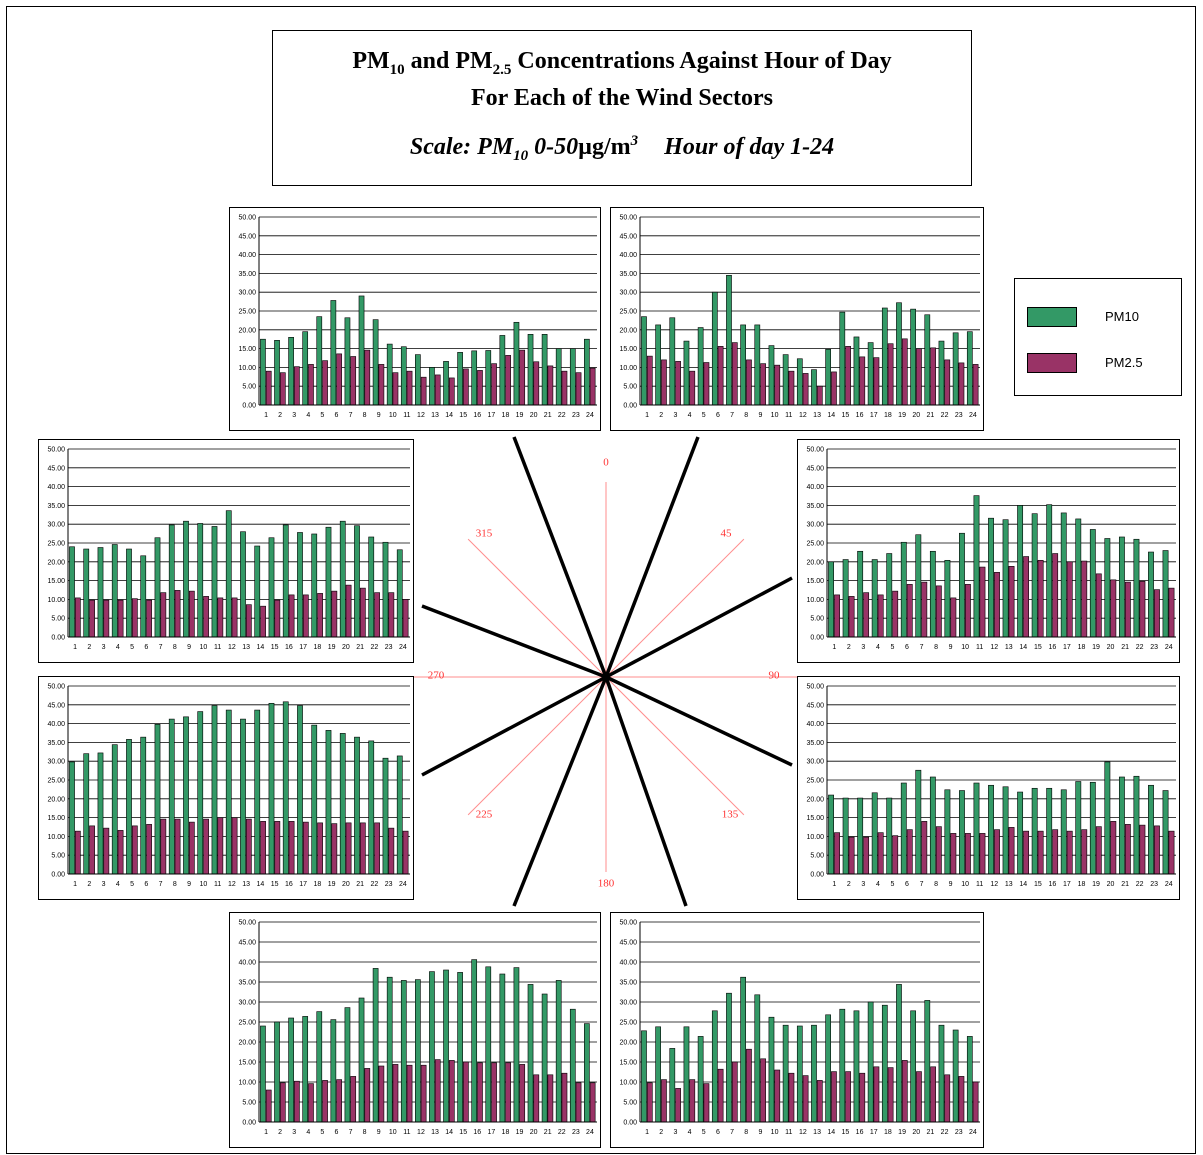 Image resolution: width=1203 pixels, height=1155 pixels. Describe the element at coordinates (403, 647) in the screenshot. I see `x-tick-label: 24` at that location.